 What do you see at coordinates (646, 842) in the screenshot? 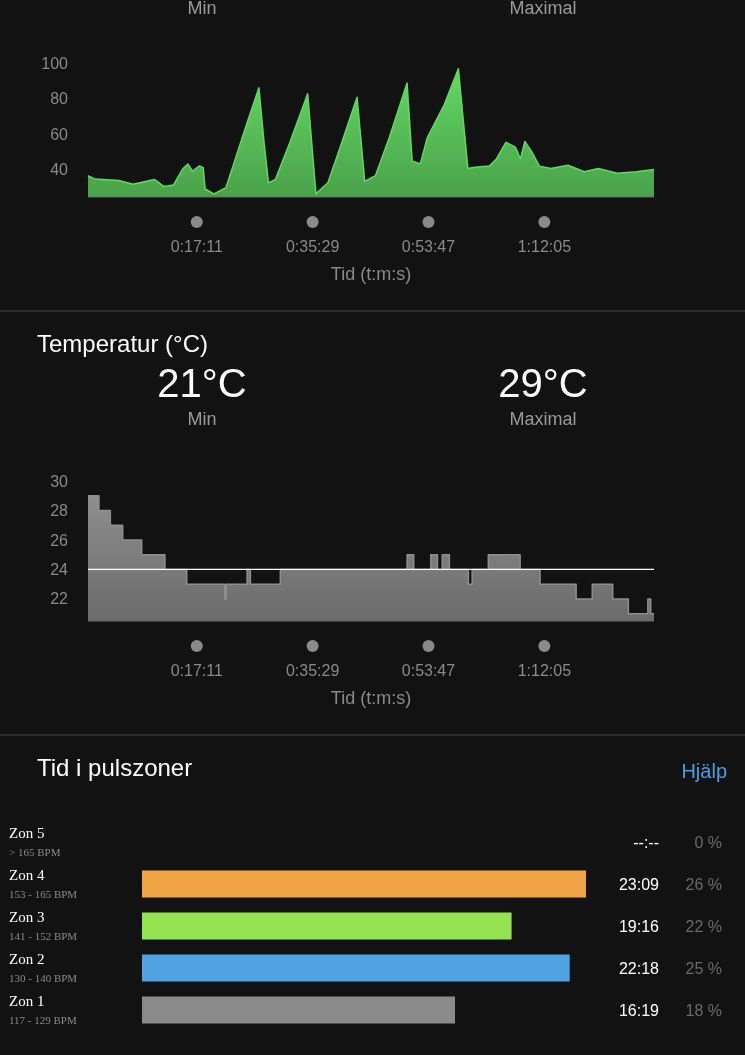
I see `data-label: --:--` at bounding box center [646, 842].